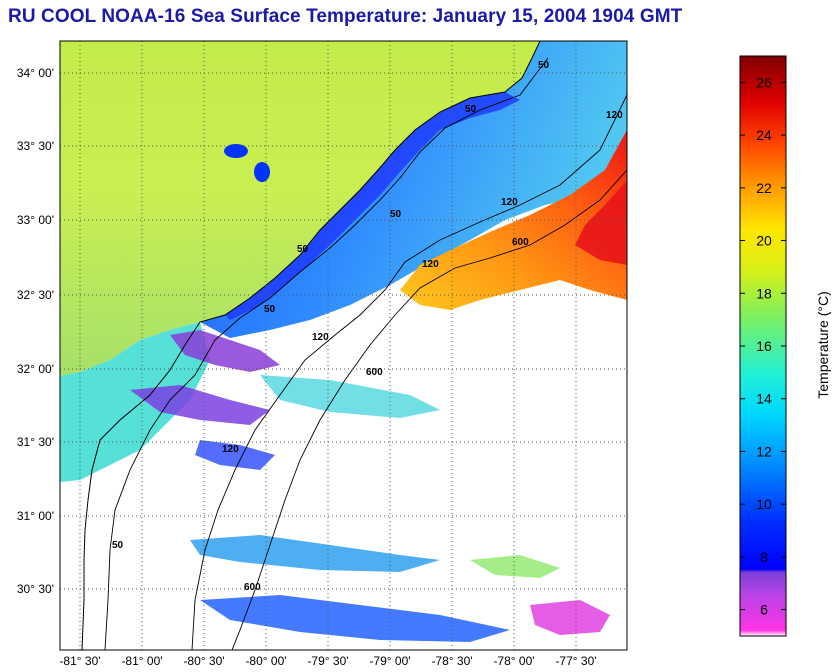 This screenshot has height=672, width=832. I want to click on lat-label: 32° 30', so click(35, 295).